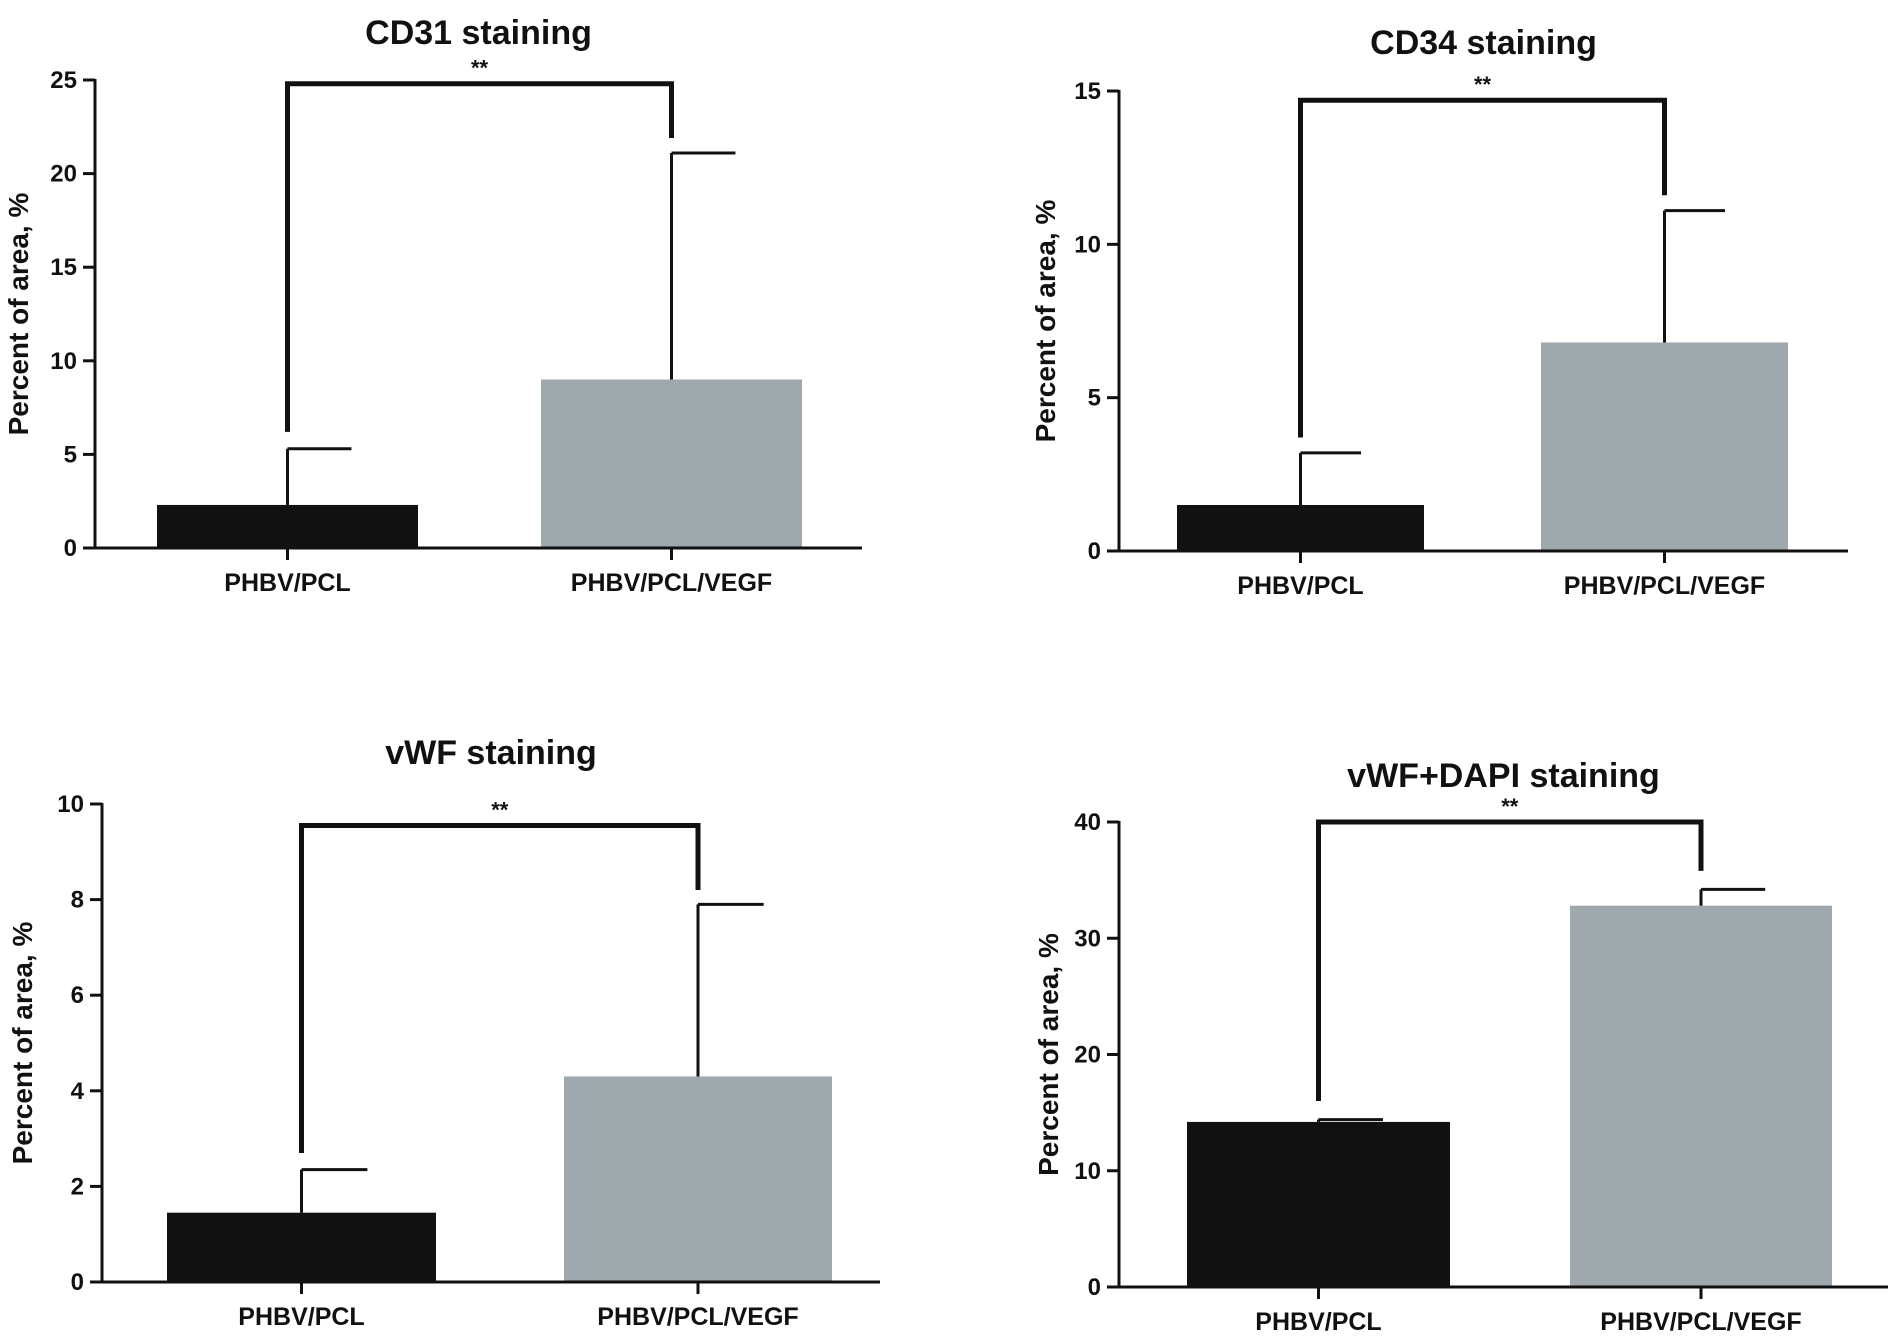  Describe the element at coordinates (478, 33) in the screenshot. I see `chart-title: CD31 staining` at that location.